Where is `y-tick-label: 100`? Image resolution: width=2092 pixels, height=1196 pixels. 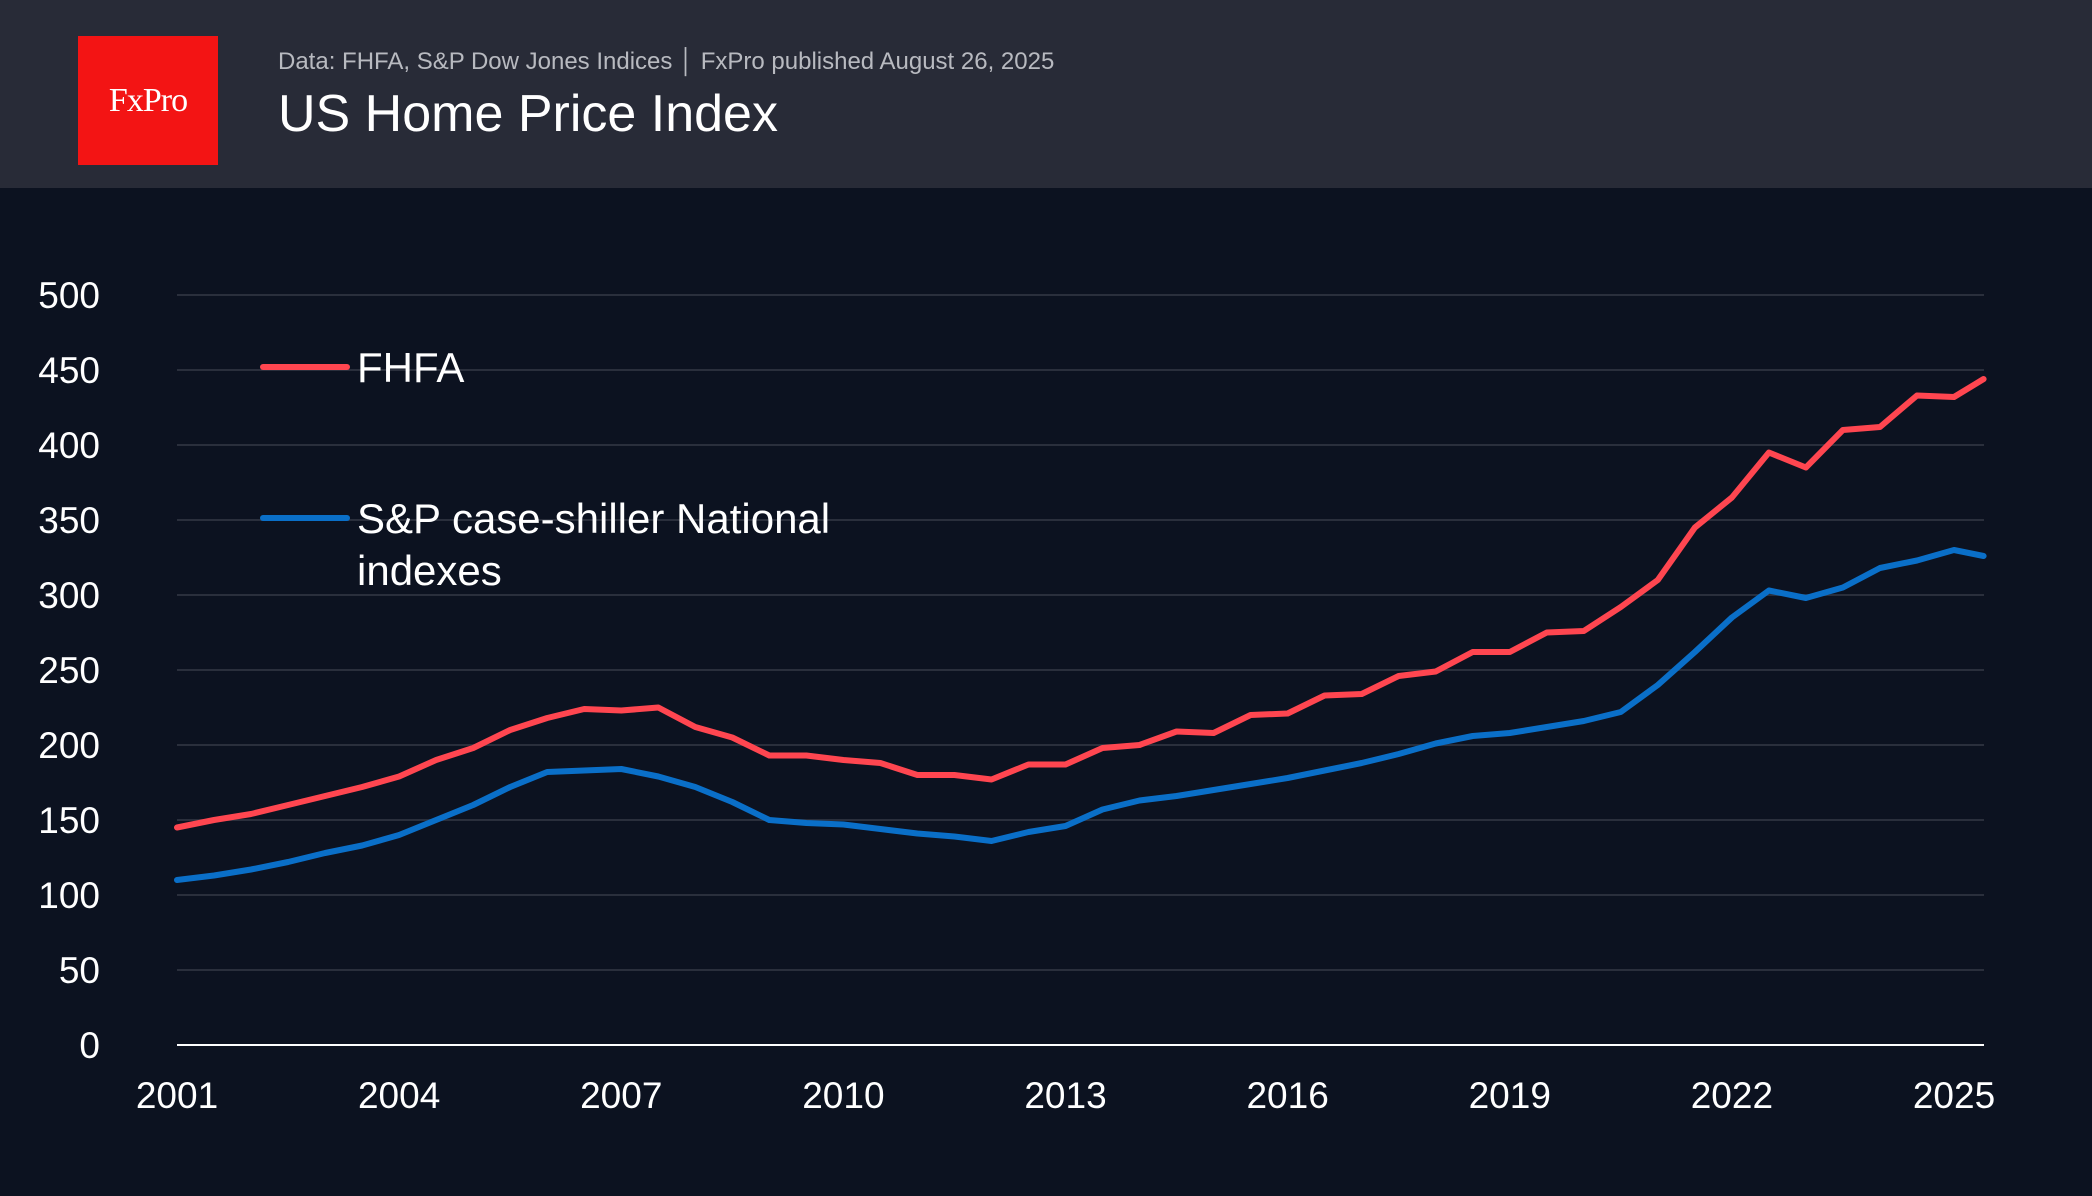
y-tick-label: 100 is located at coordinates (69, 895).